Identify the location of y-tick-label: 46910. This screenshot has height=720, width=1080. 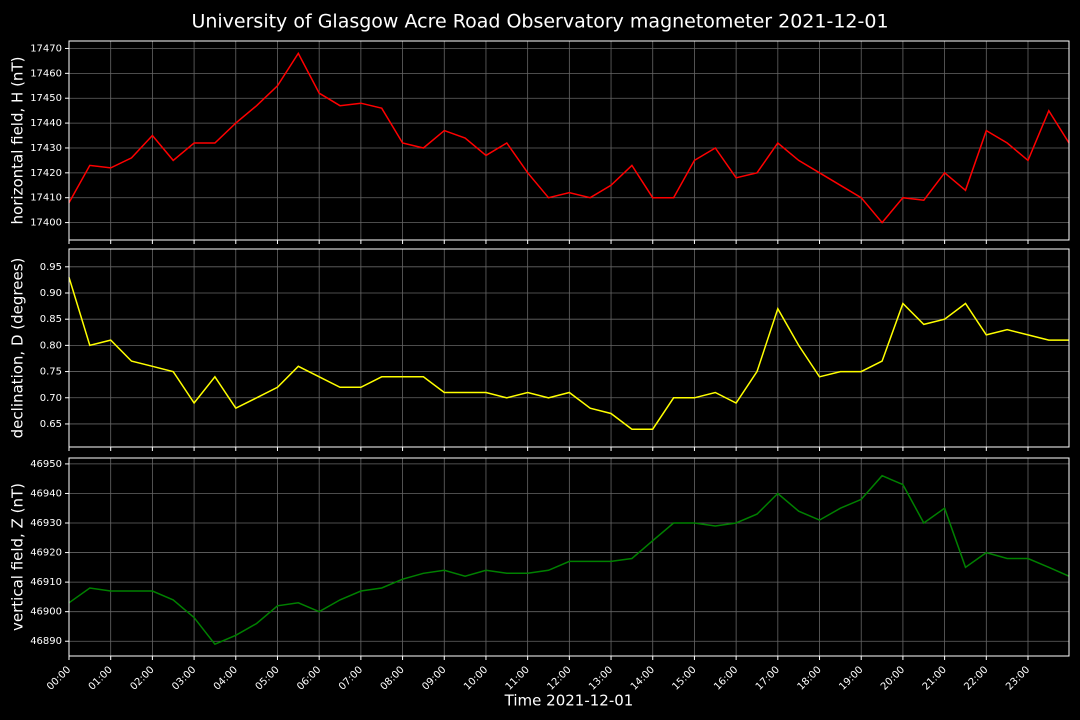
(46, 582).